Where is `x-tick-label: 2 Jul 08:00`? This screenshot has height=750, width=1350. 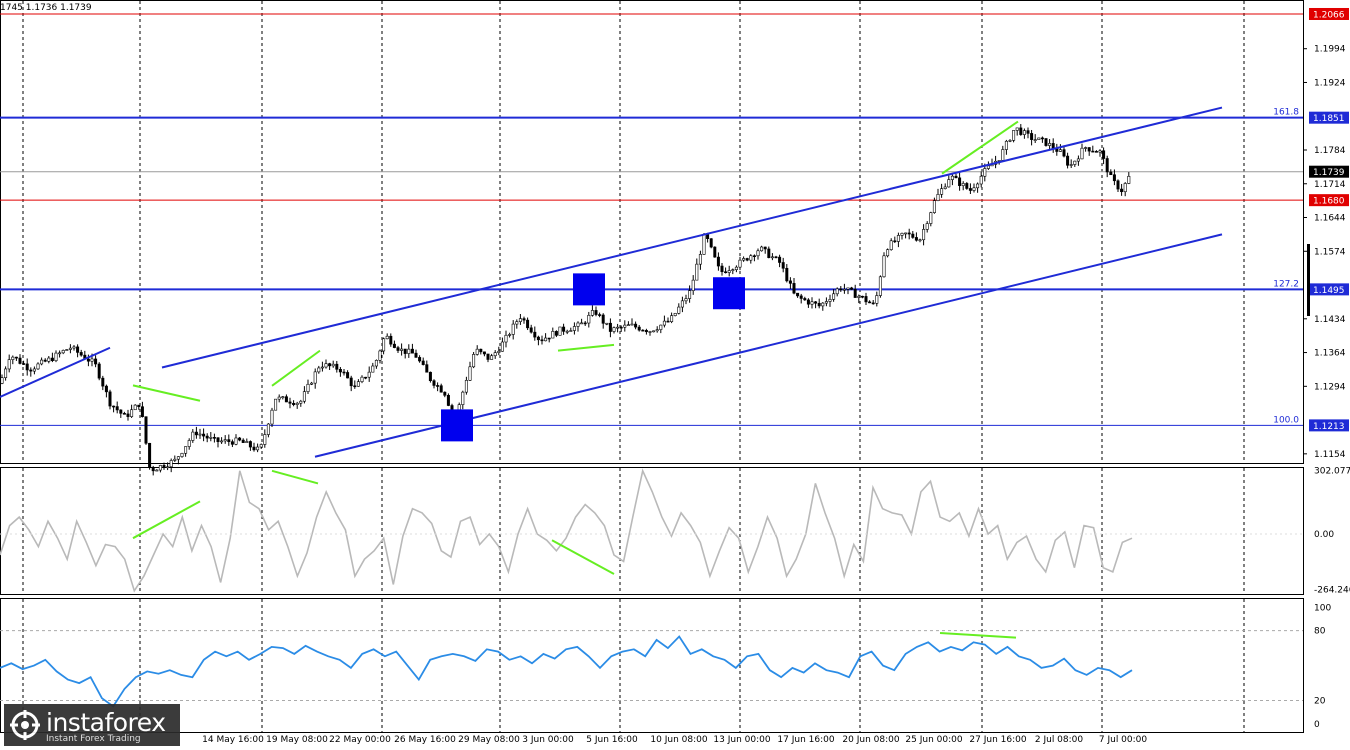 x-tick-label: 2 Jul 08:00 is located at coordinates (1059, 740).